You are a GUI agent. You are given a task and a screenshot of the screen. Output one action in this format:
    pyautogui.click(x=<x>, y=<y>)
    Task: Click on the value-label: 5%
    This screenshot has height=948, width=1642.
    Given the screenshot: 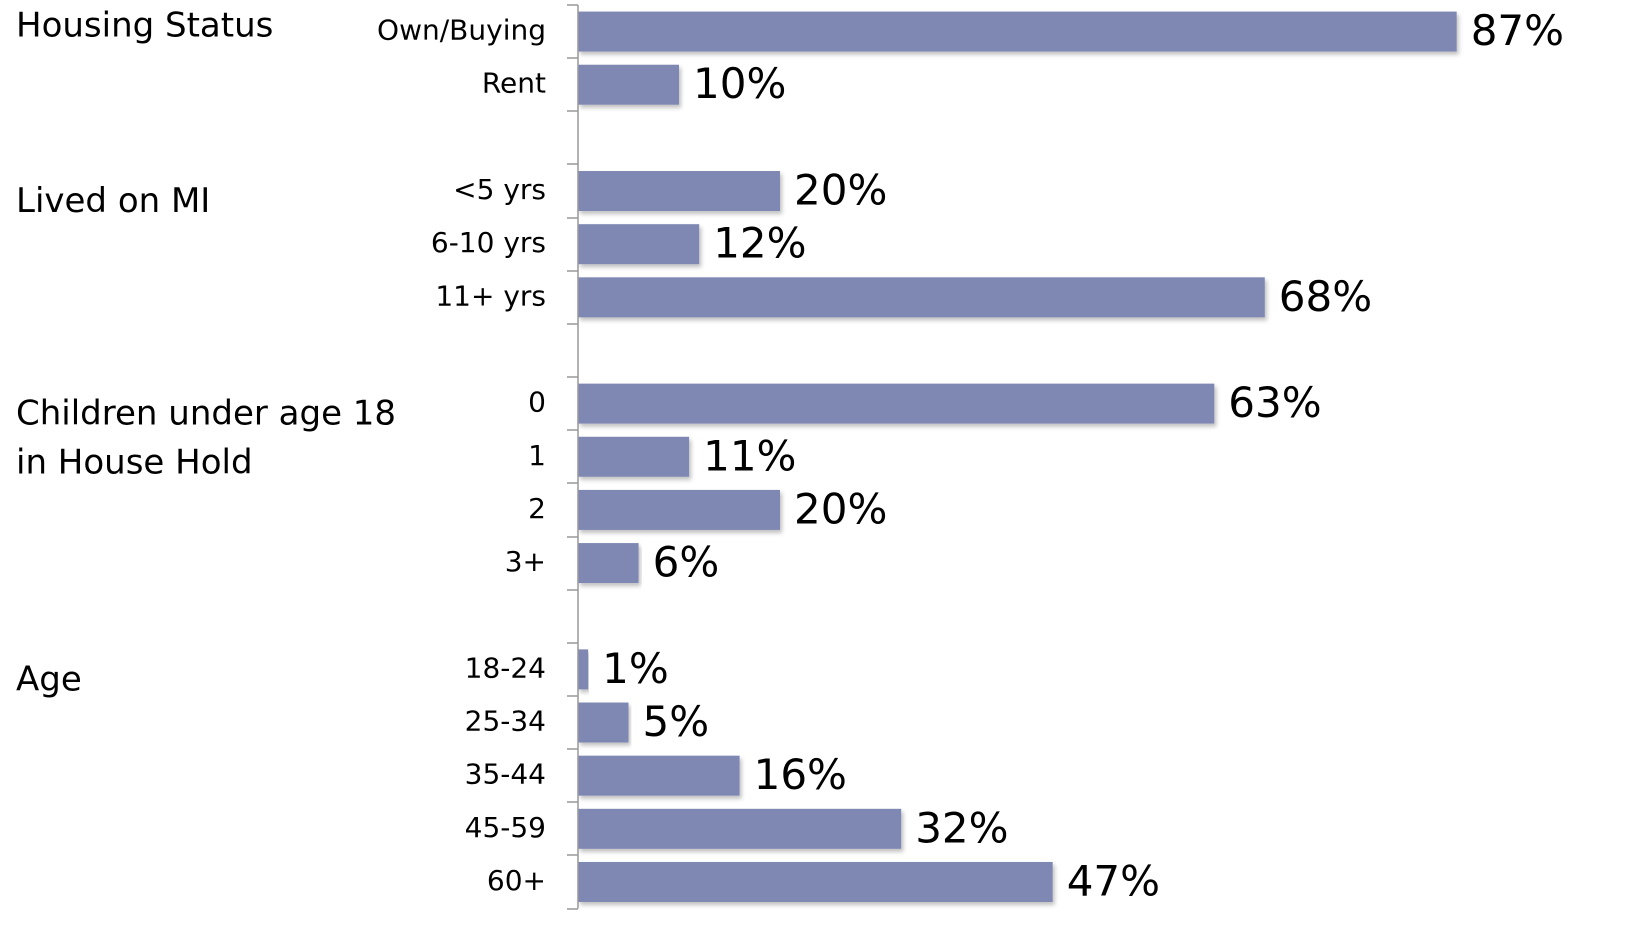 What is the action you would take?
    pyautogui.click(x=676, y=721)
    